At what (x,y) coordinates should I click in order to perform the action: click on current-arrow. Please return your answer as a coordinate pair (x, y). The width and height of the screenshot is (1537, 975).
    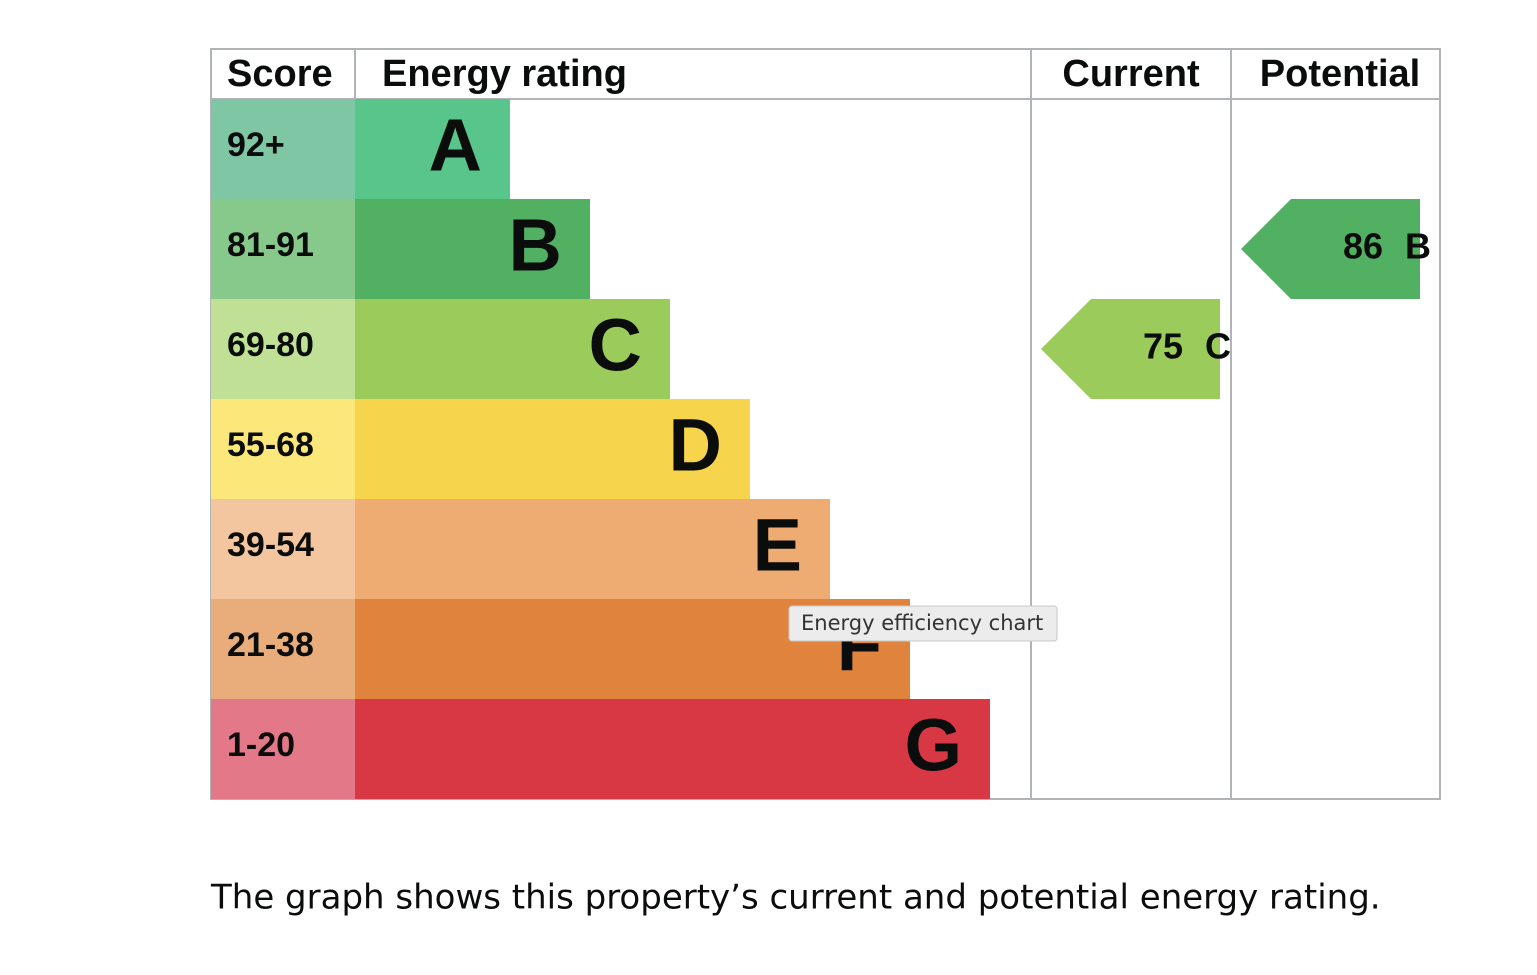
    Looking at the image, I should click on (1130, 349).